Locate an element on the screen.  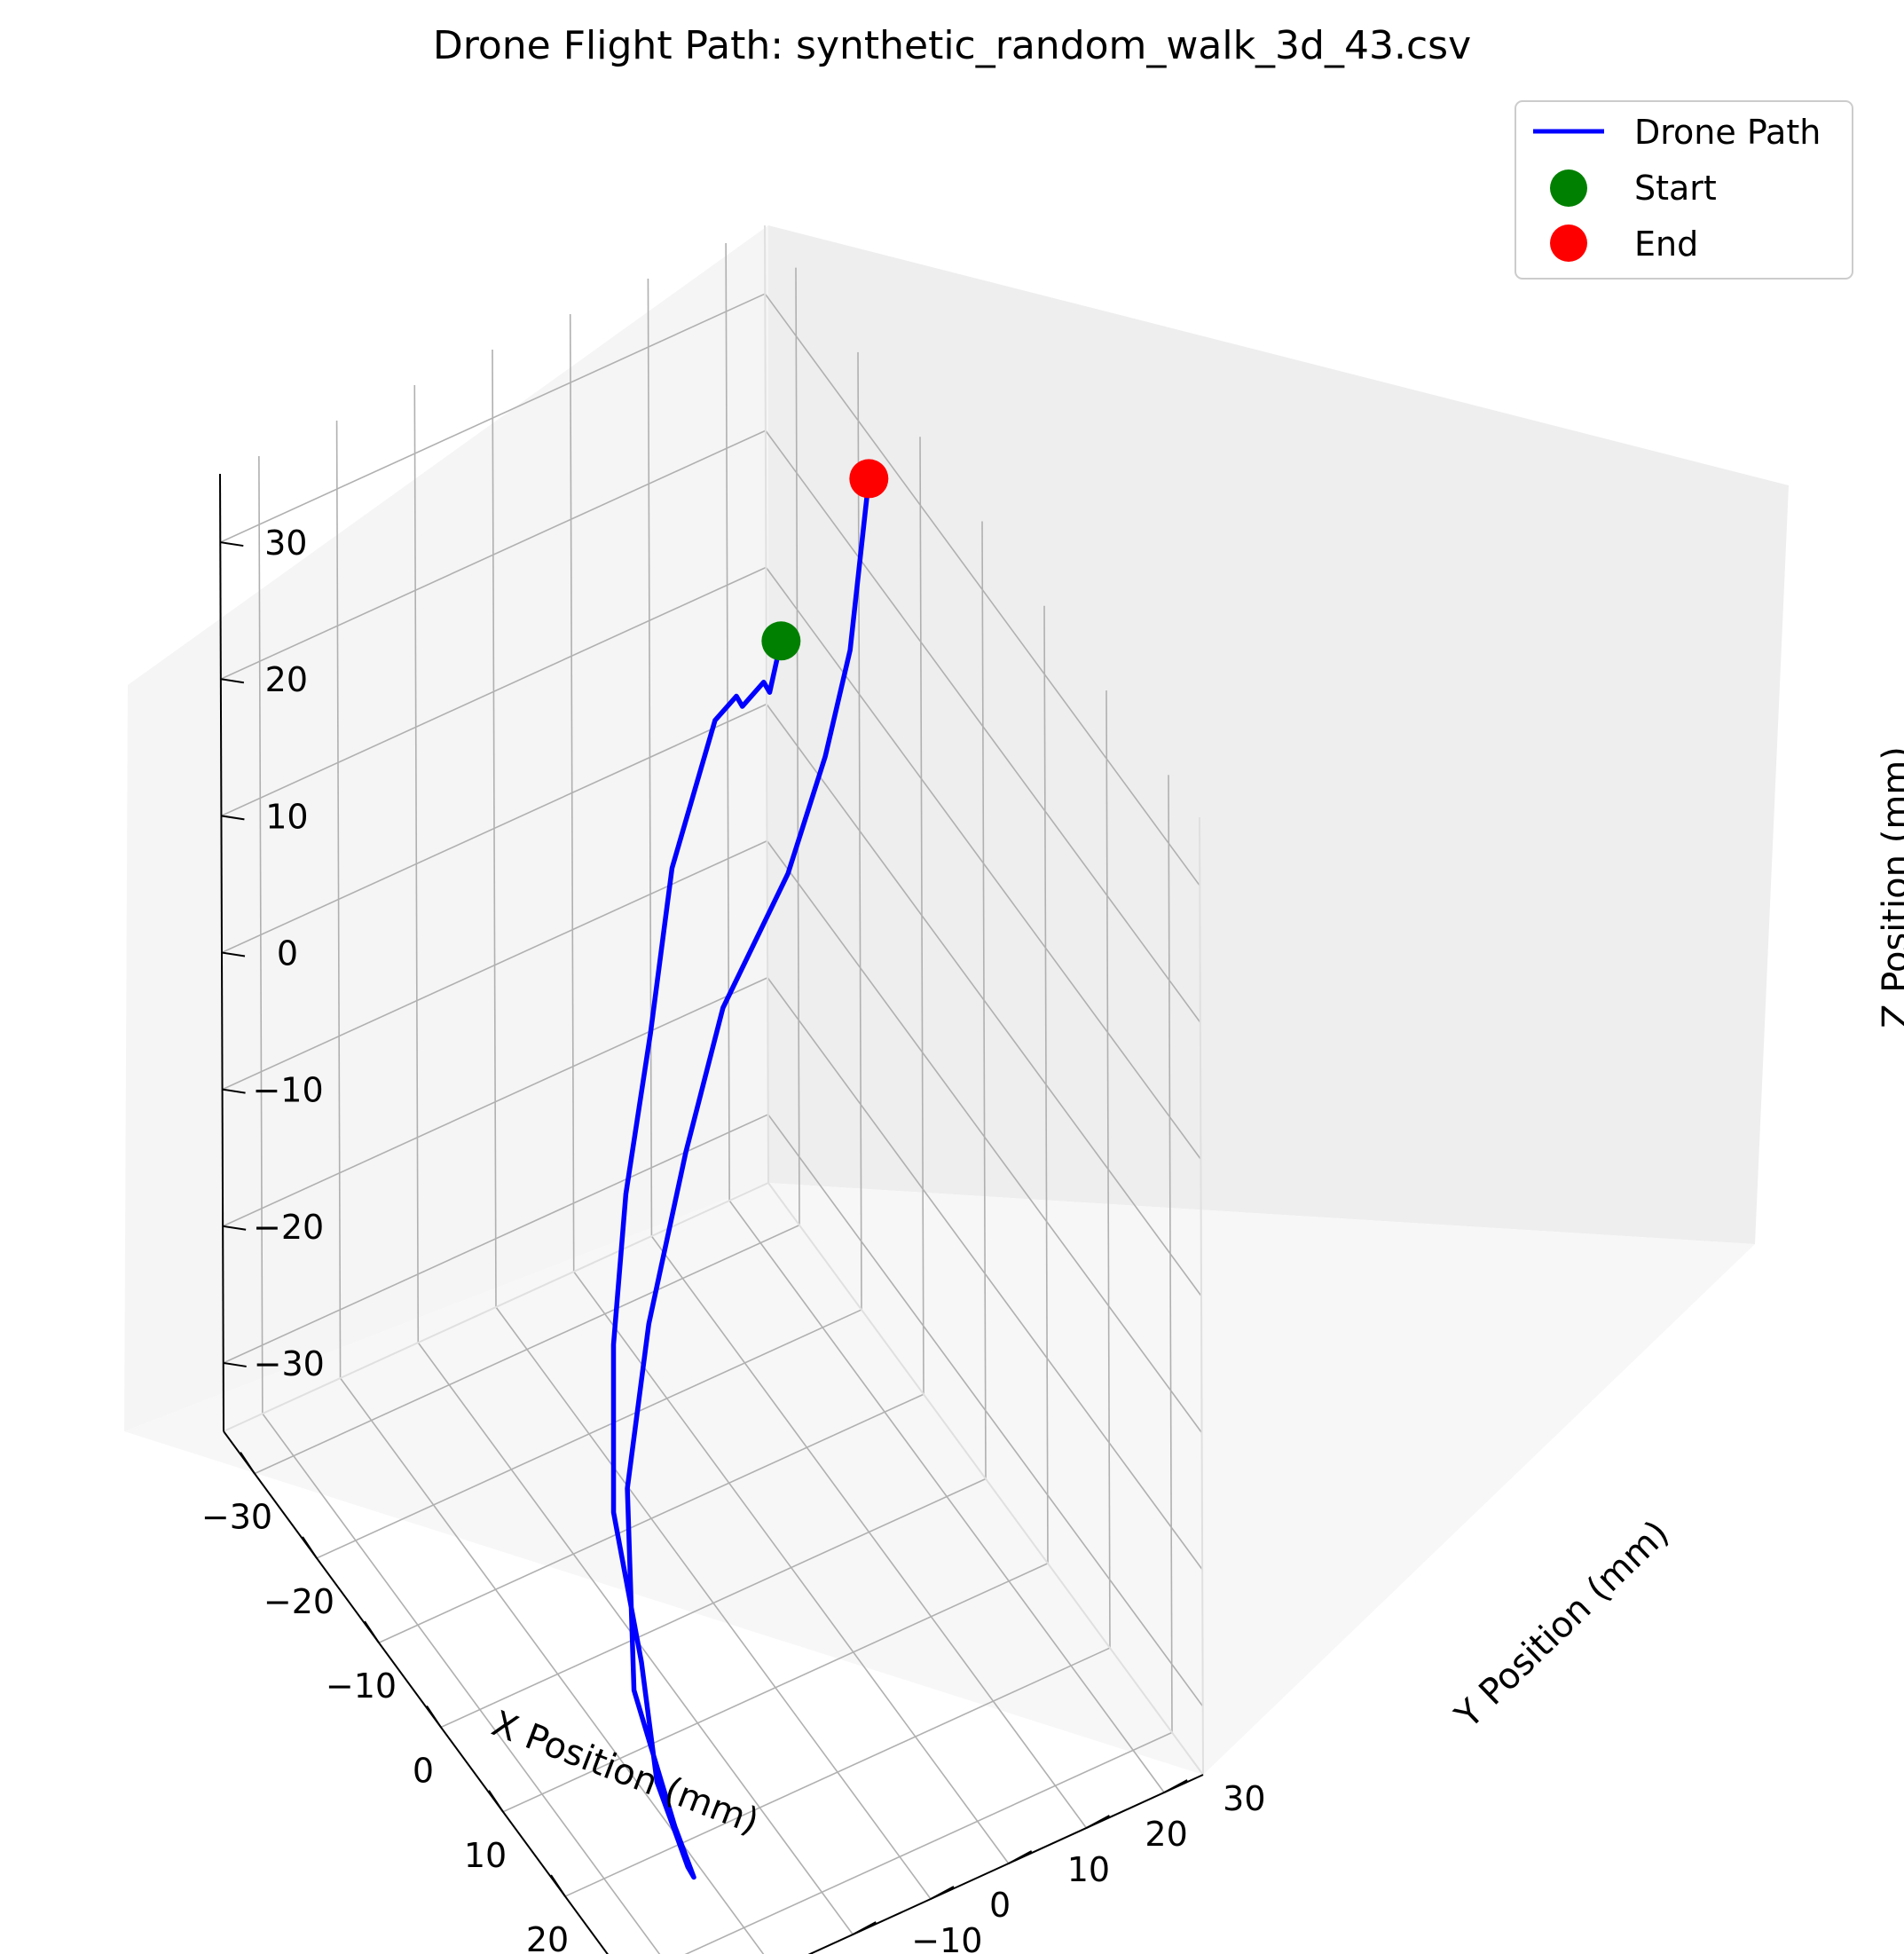
y-tick-label: 20 is located at coordinates (1166, 1834).